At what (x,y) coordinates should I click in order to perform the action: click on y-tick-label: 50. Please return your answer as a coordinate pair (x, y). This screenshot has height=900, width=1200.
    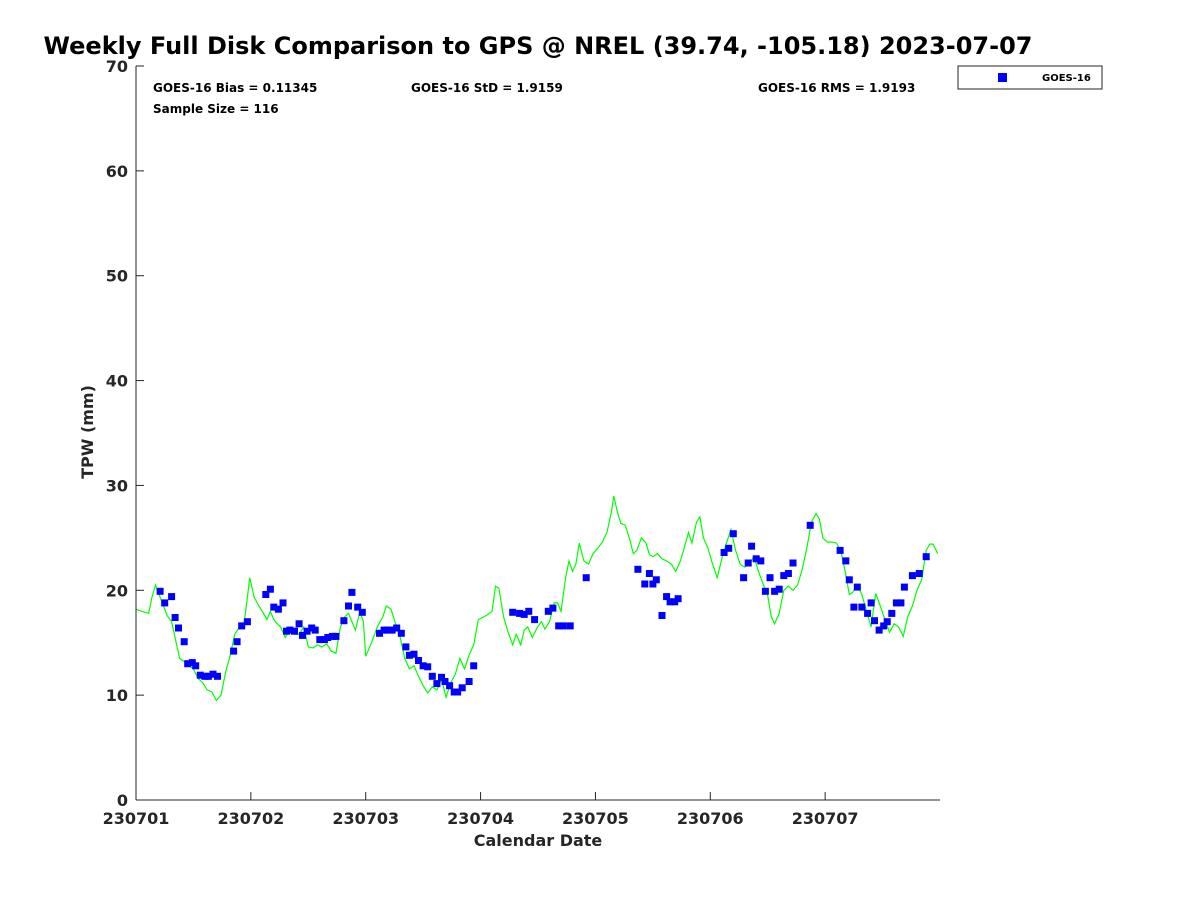
    Looking at the image, I should click on (117, 276).